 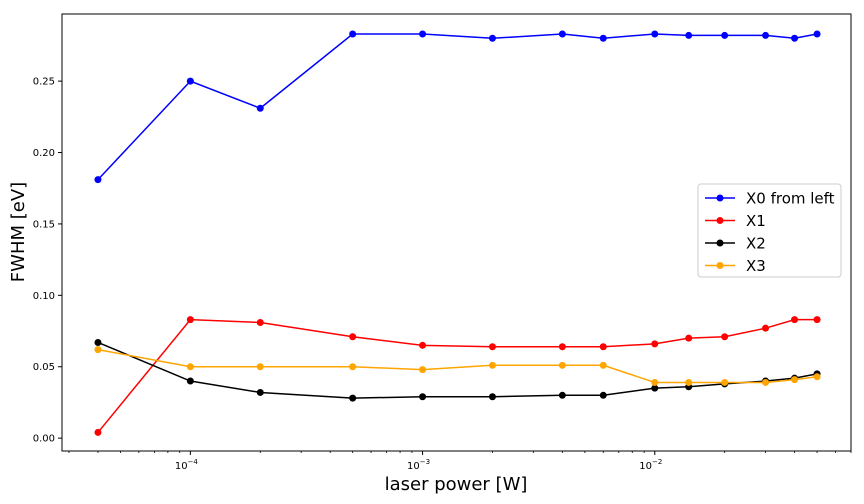 I want to click on legend-label-3: X3, so click(x=756, y=266).